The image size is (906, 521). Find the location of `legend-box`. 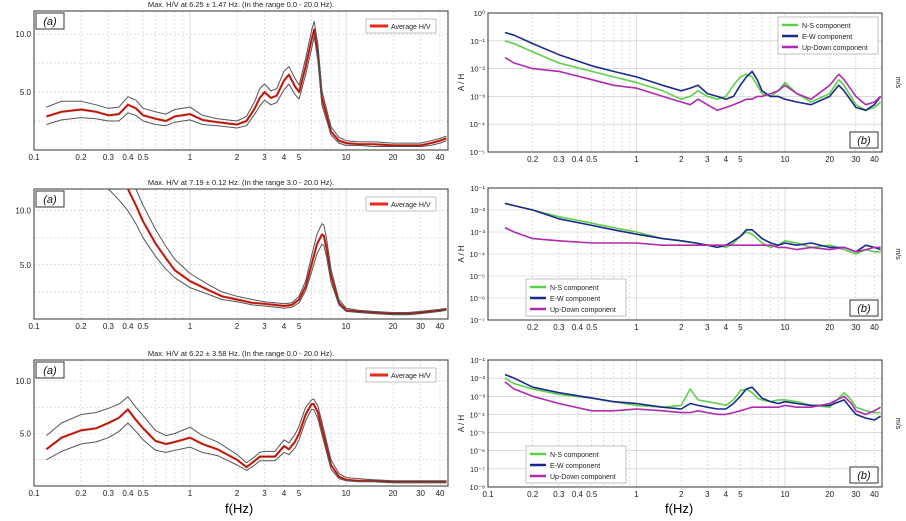

legend-box is located at coordinates (401, 26).